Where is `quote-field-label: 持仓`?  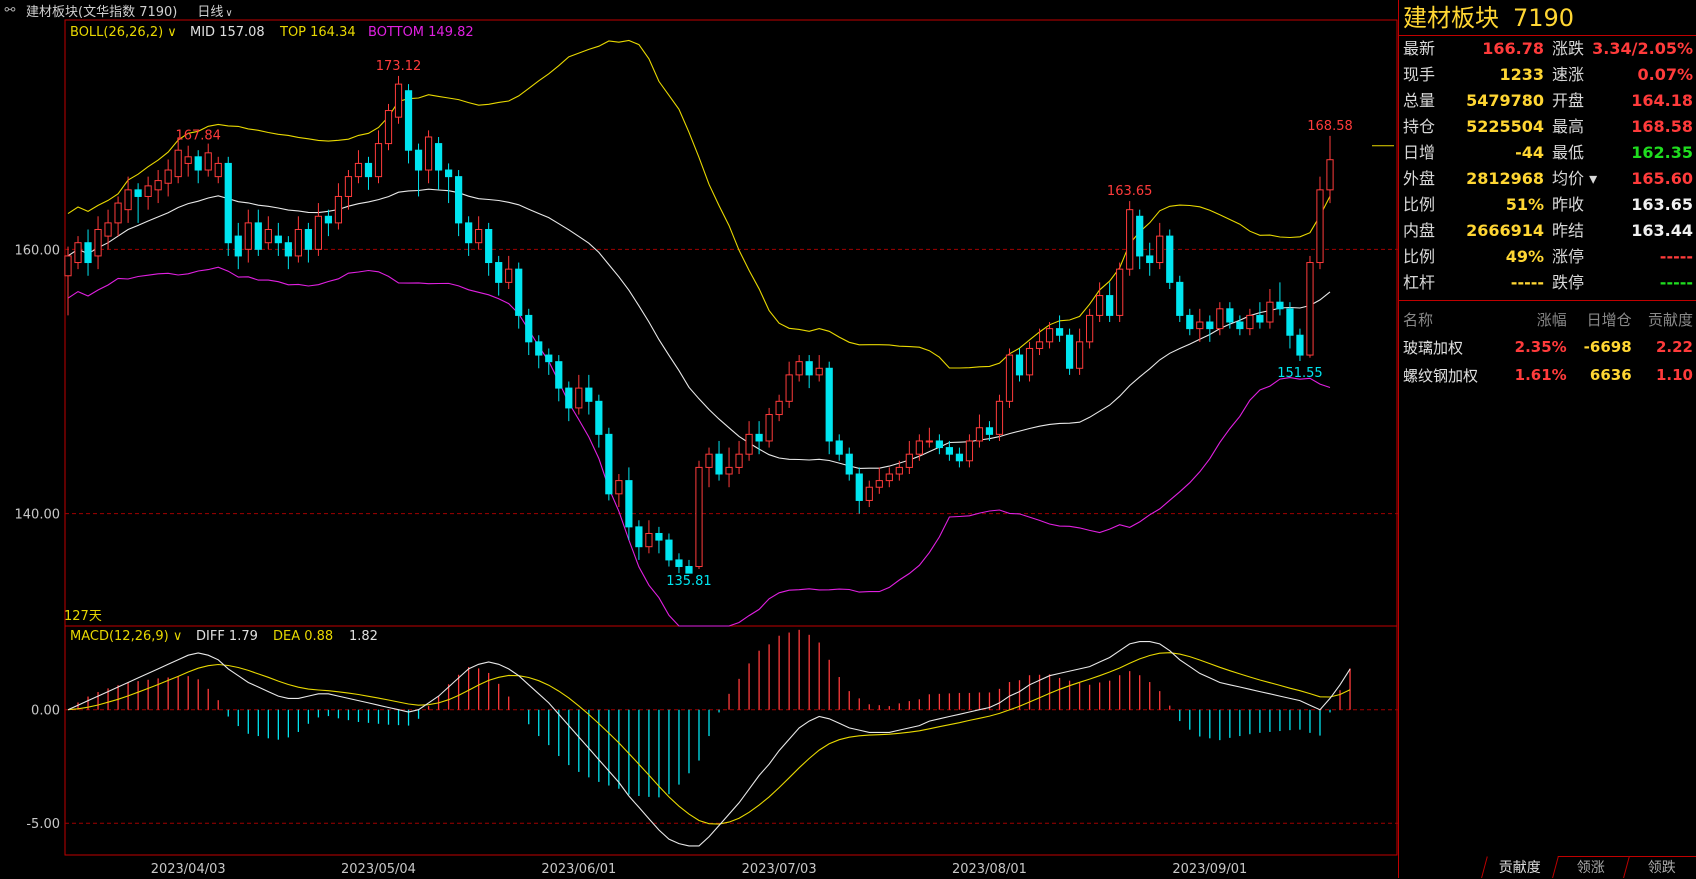 quote-field-label: 持仓 is located at coordinates (1419, 126).